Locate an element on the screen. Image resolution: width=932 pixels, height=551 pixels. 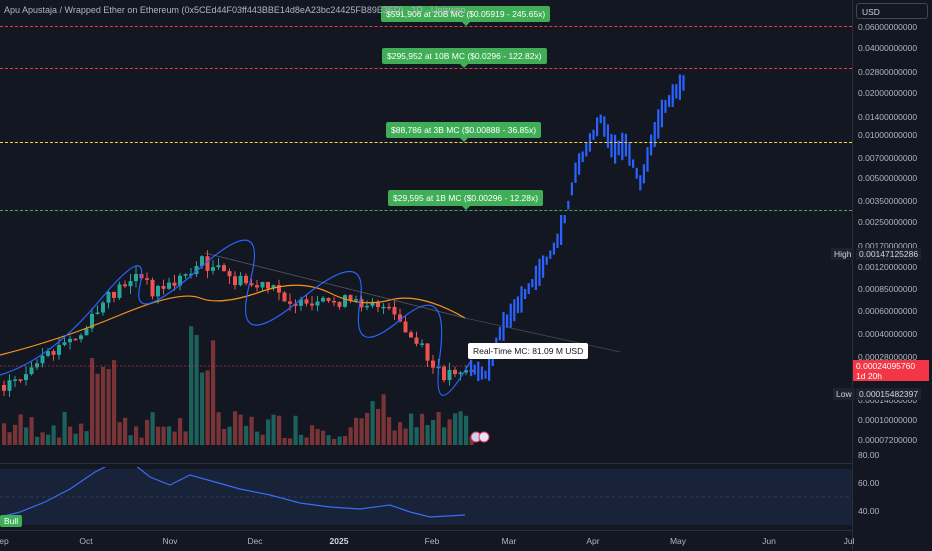
us-flag-icon is located at coordinates (484, 437).